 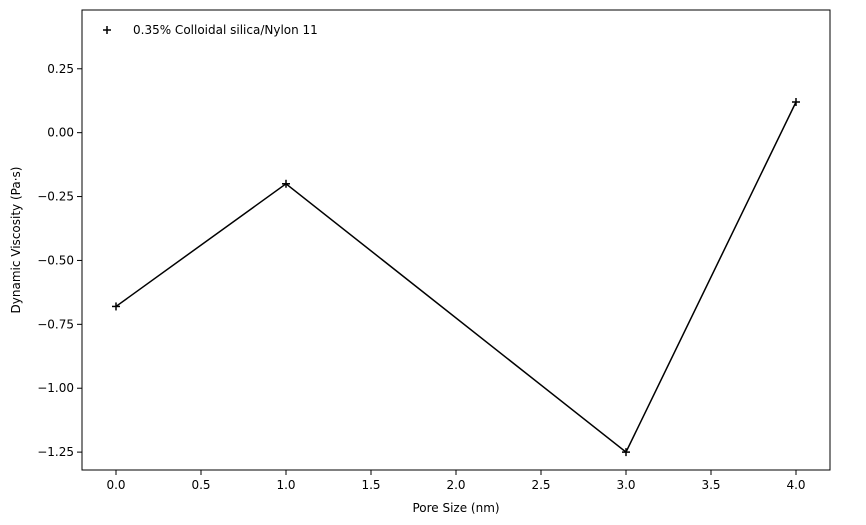 I want to click on y-tick-label: −0.25, so click(x=55, y=197).